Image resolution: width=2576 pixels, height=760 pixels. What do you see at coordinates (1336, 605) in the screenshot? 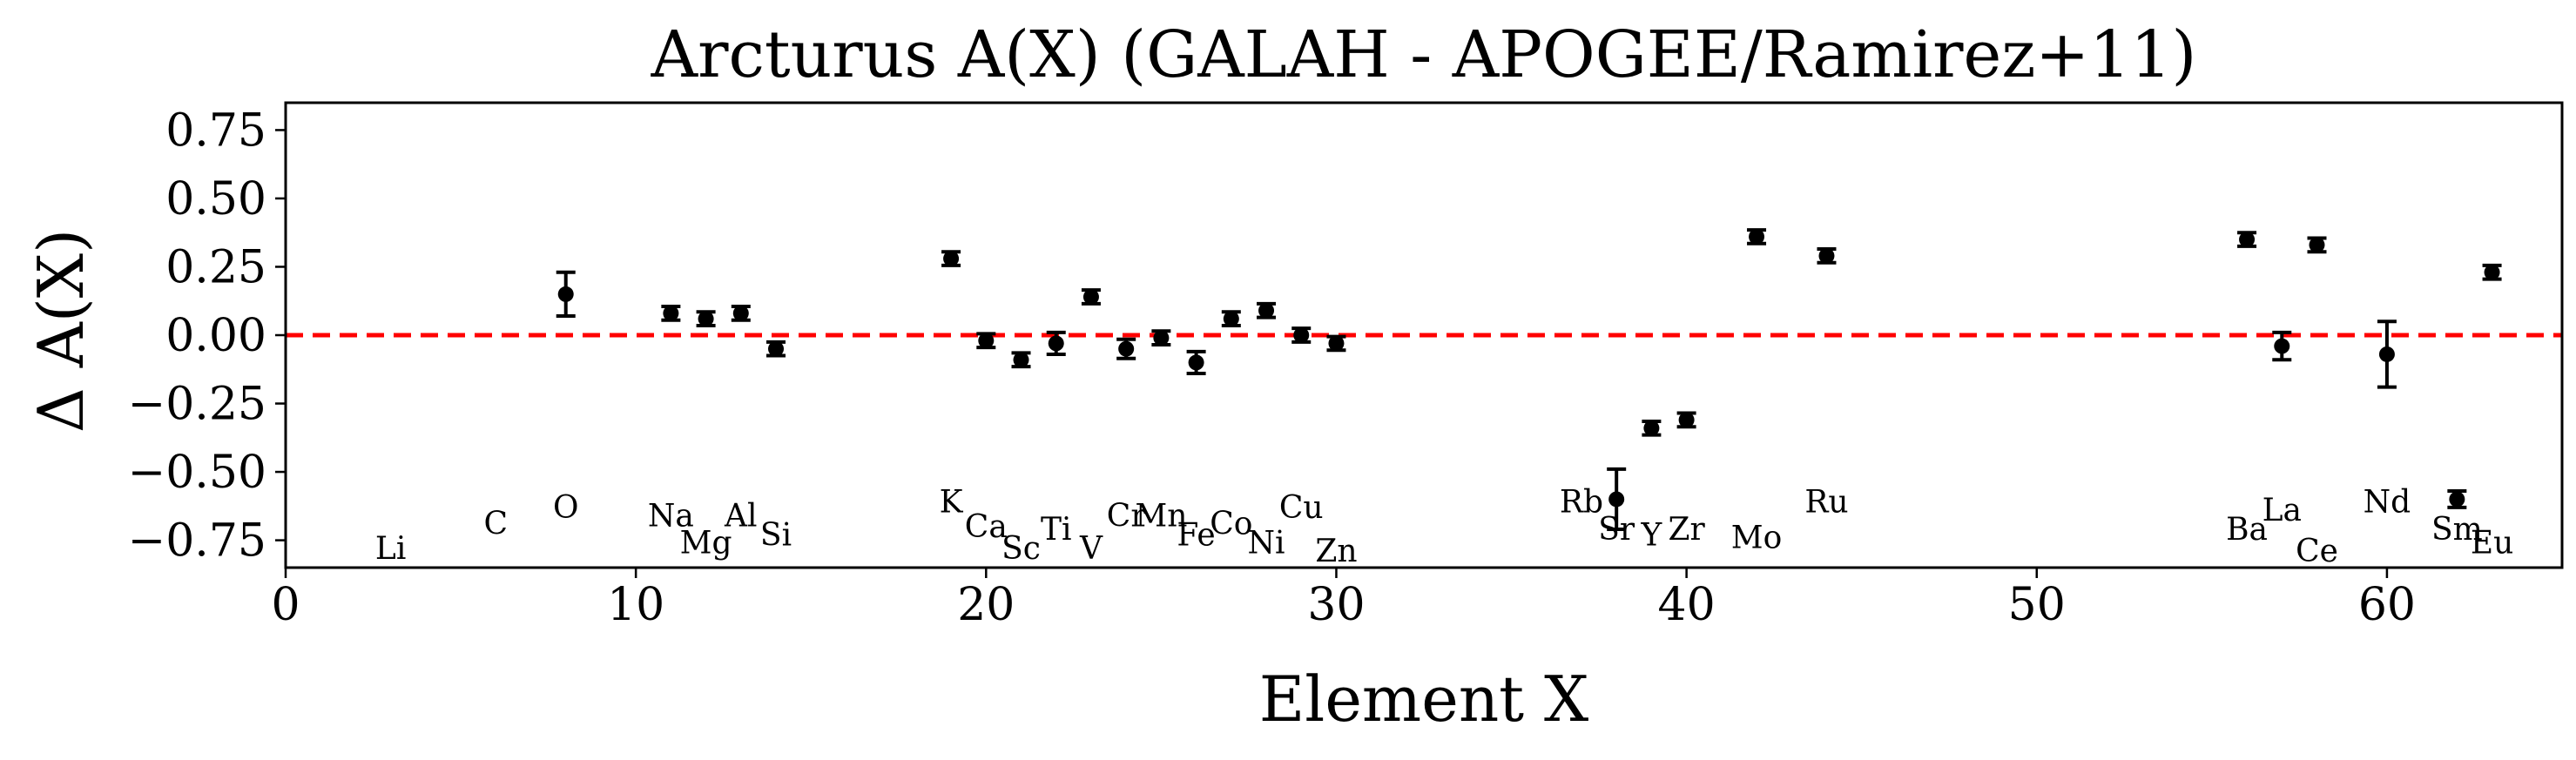
I see `x-tick-label: 30` at bounding box center [1336, 605].